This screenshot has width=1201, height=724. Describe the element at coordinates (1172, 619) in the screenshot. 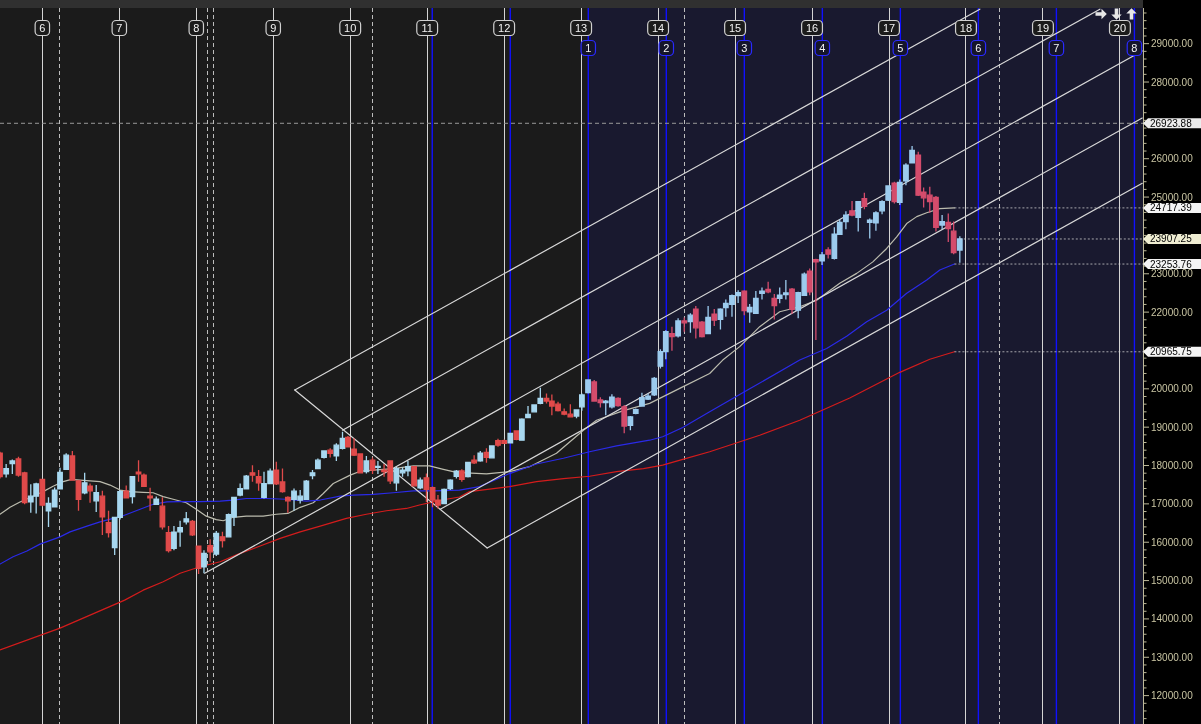

I see `y-tick-label: 14000.00` at that location.